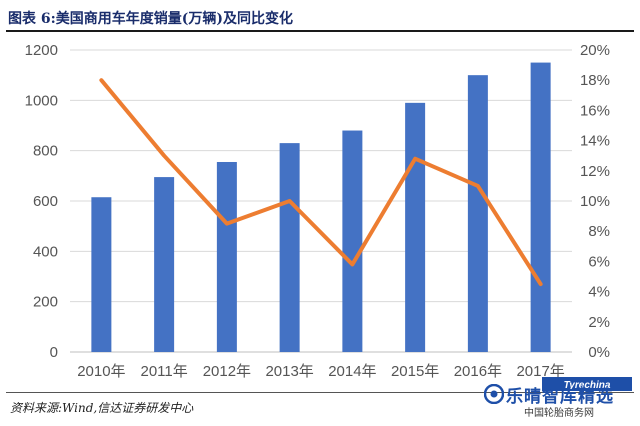 The image size is (640, 426). What do you see at coordinates (599, 352) in the screenshot?
I see `right-tick-label: 0%` at bounding box center [599, 352].